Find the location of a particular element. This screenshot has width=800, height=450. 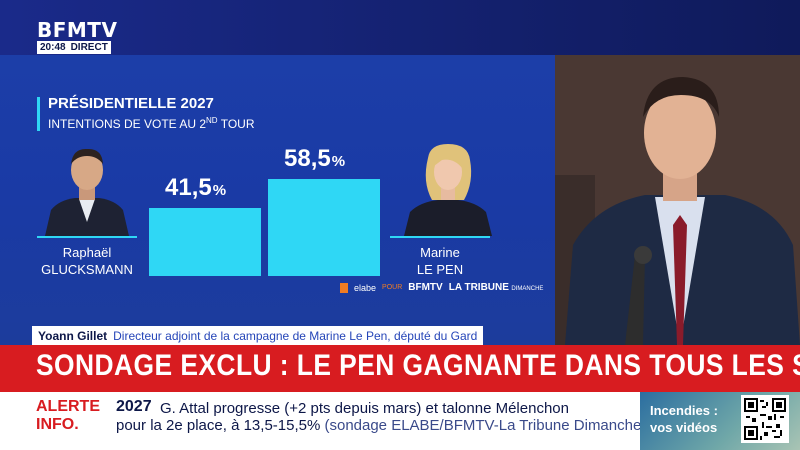

value-label-le-pen: 58,5% is located at coordinates (315, 158).